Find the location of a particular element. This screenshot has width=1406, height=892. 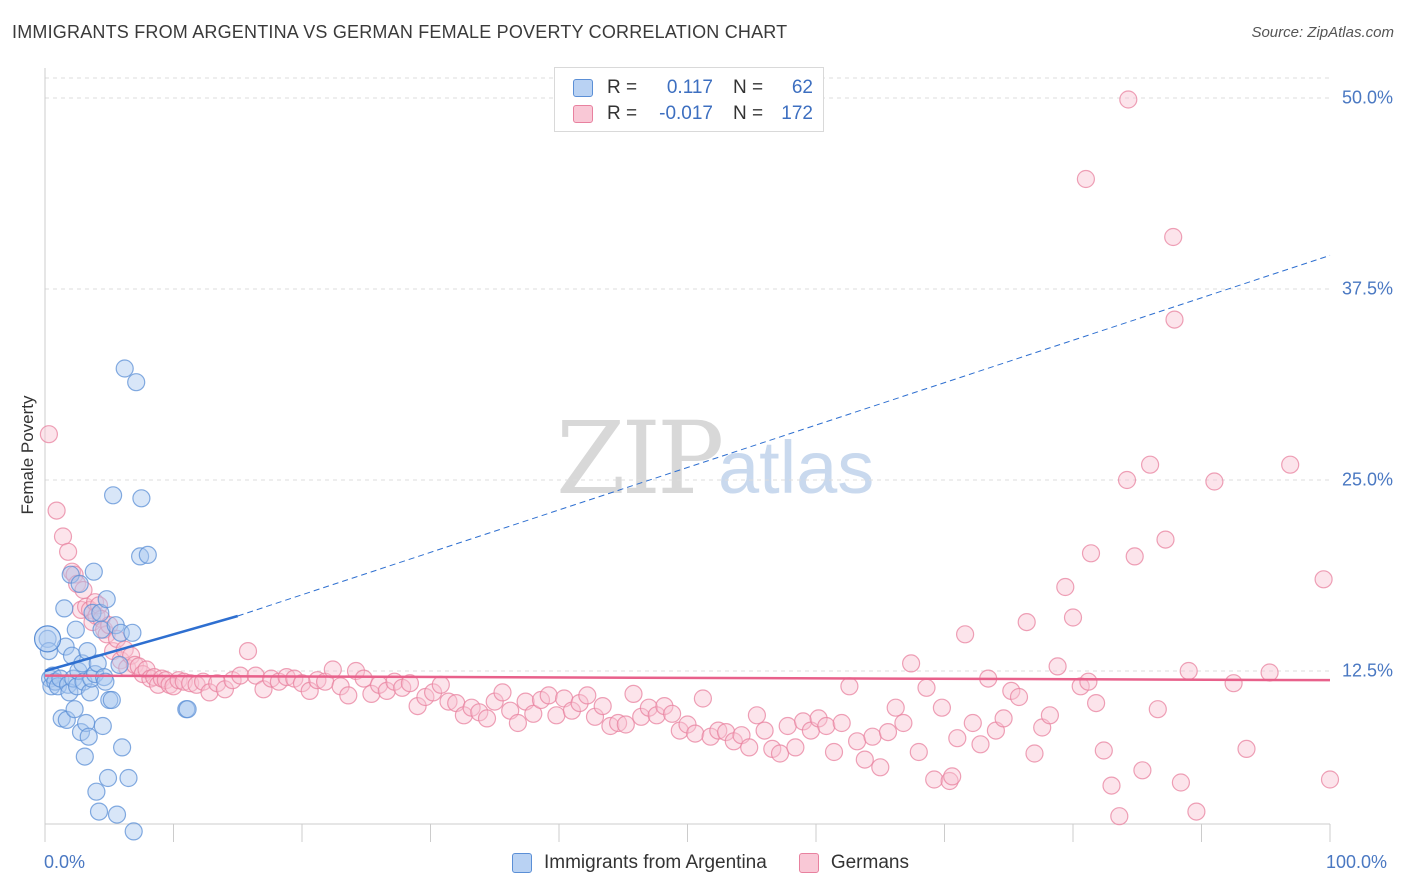

watermark-zip: ZIP is located at coordinates (640, 458).